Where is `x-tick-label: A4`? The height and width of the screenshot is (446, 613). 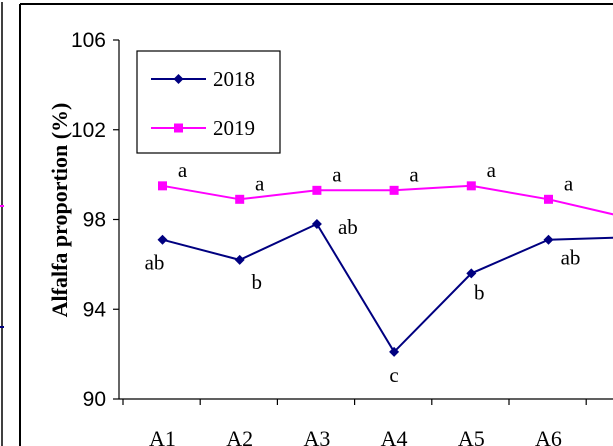
x-tick-label: A4 is located at coordinates (394, 436).